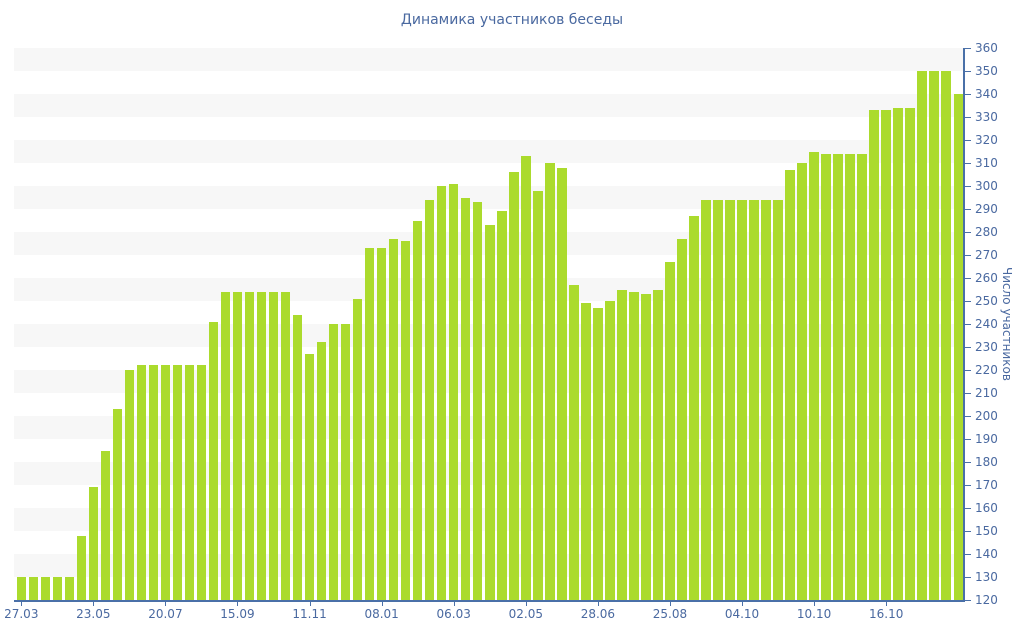 The width and height of the screenshot is (1024, 640). I want to click on x-tick-label: 02.05, so click(525, 614).